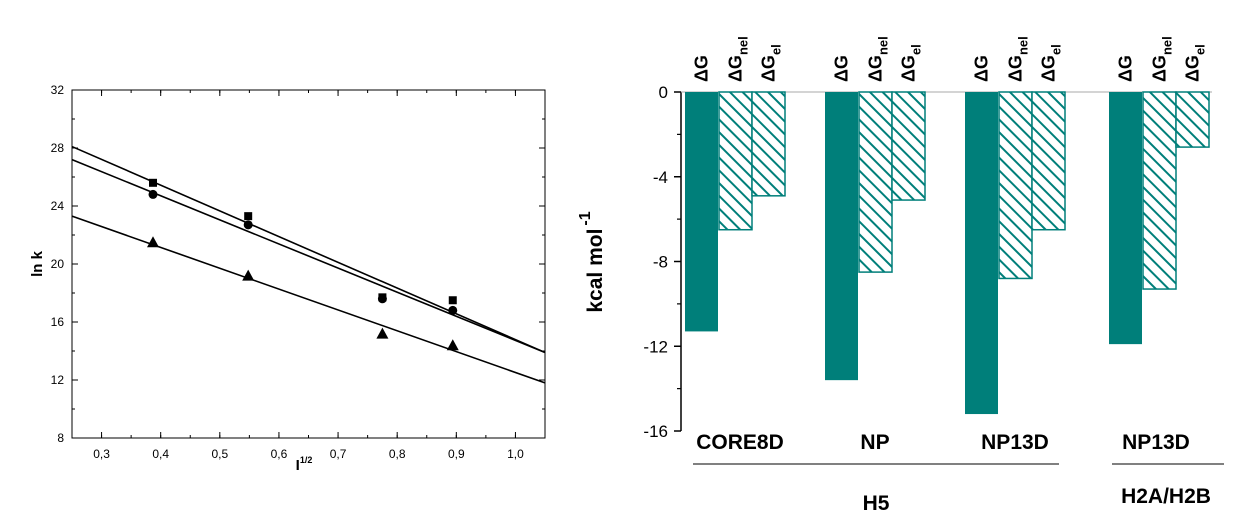 This screenshot has height=517, width=1249. Describe the element at coordinates (58, 380) in the screenshot. I see `scatter-y-tick-label: 12` at that location.